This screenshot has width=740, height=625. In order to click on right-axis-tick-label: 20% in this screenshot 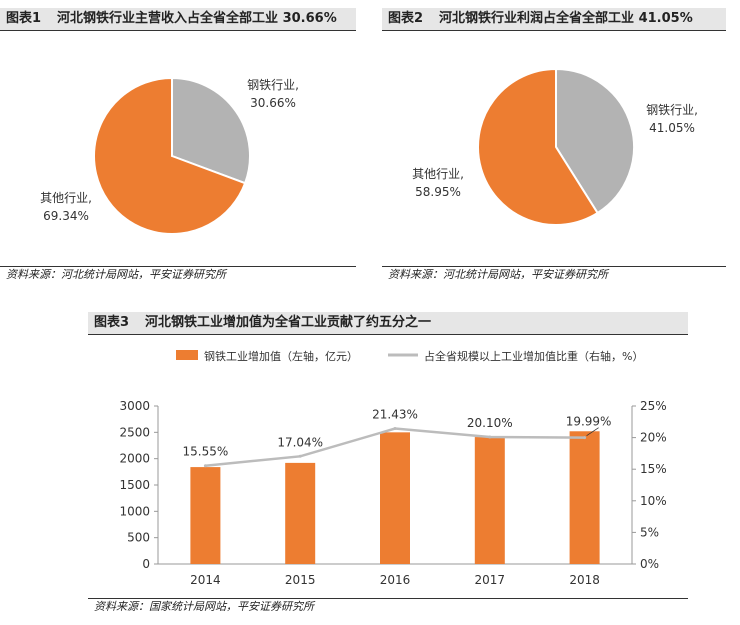, I will do `click(653, 438)`.